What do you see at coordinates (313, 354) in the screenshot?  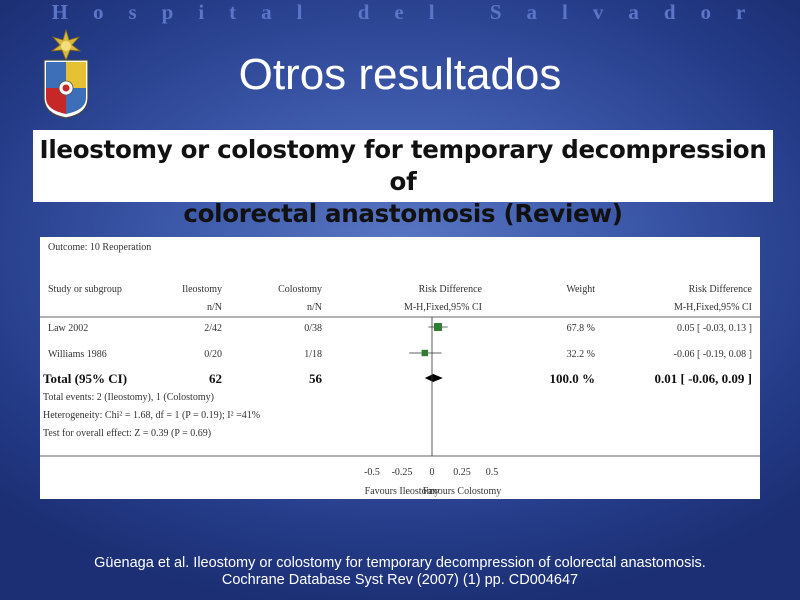 I see `study-colostomy: 1/18` at bounding box center [313, 354].